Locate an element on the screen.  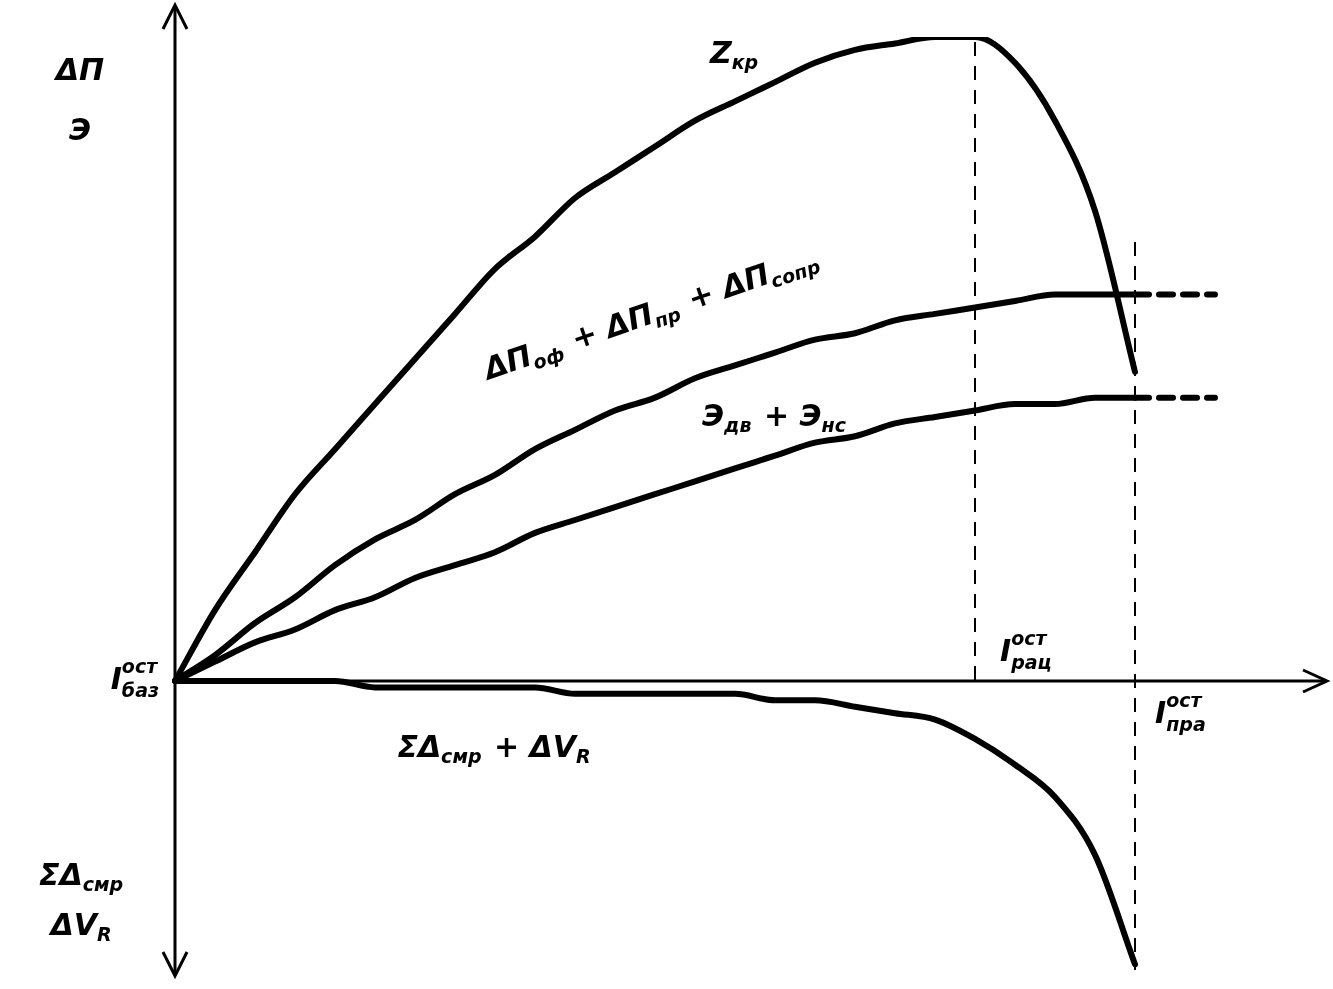
y-axis-title: ΔП Э is located at coordinates (79, 99).